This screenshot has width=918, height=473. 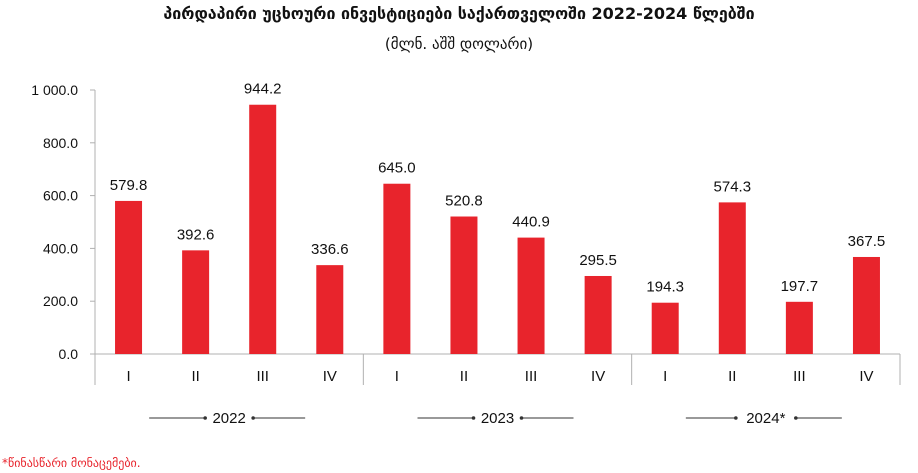 I want to click on data-label: 194.3, so click(x=665, y=287).